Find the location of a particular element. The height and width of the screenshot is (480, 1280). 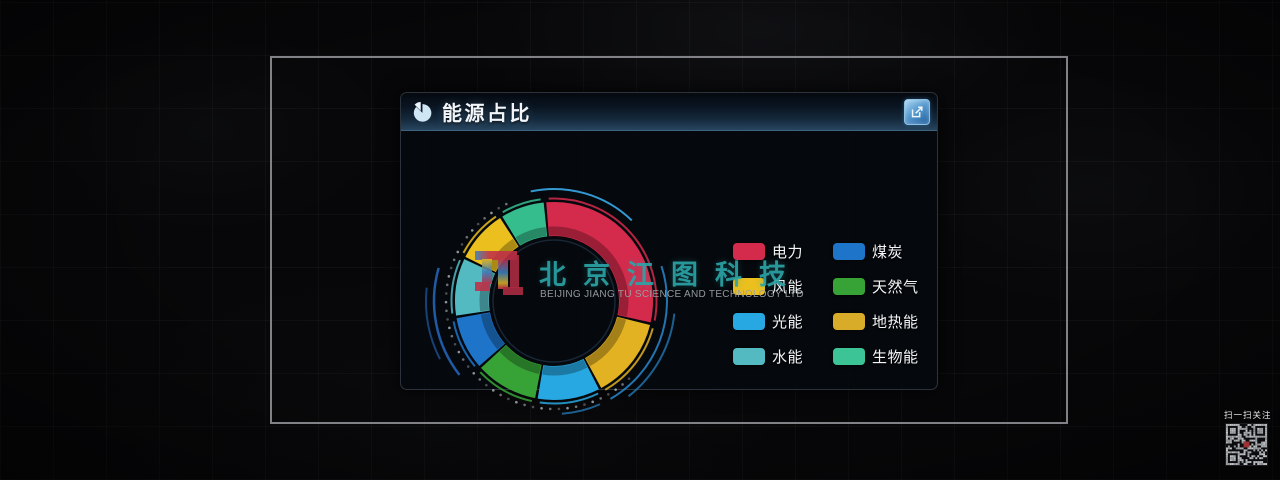

expand-button is located at coordinates (917, 111).